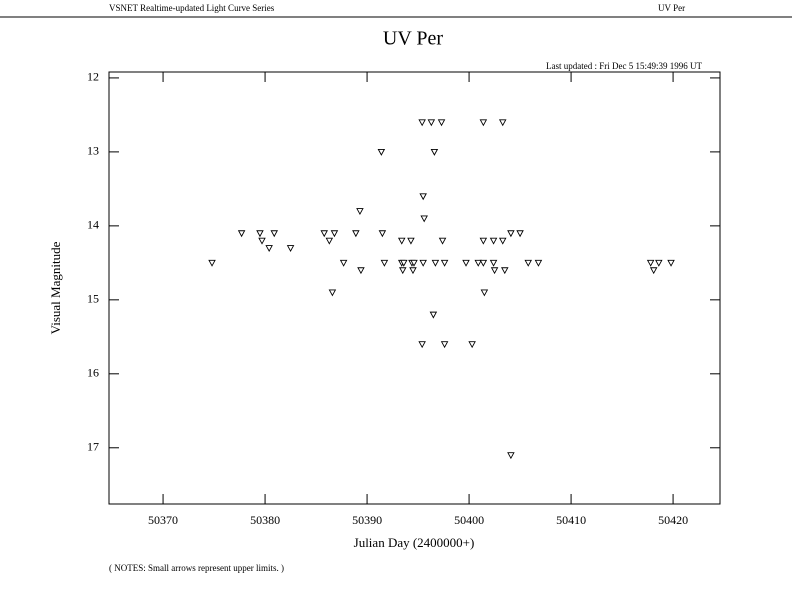  I want to click on x-tick-label: 50420, so click(673, 520).